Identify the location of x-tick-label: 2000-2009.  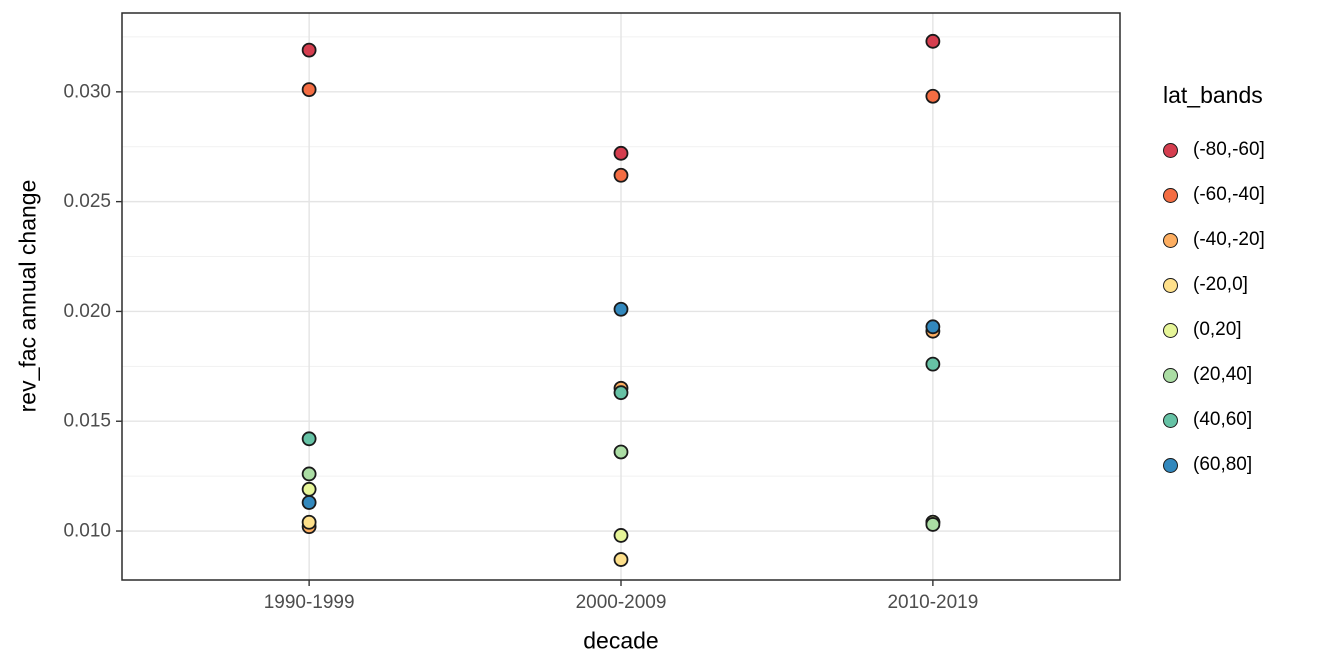
(621, 602).